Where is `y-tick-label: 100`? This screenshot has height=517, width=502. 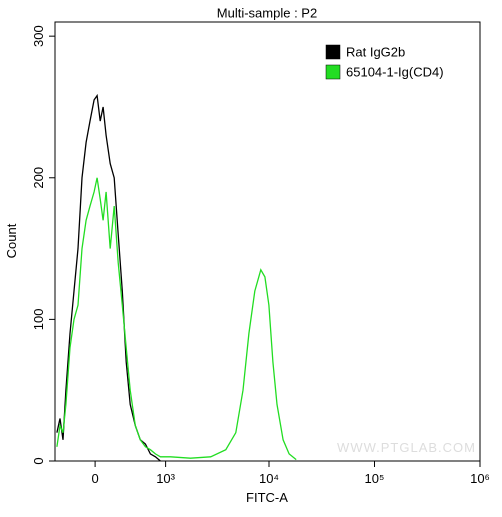 y-tick-label: 100 is located at coordinates (38, 320).